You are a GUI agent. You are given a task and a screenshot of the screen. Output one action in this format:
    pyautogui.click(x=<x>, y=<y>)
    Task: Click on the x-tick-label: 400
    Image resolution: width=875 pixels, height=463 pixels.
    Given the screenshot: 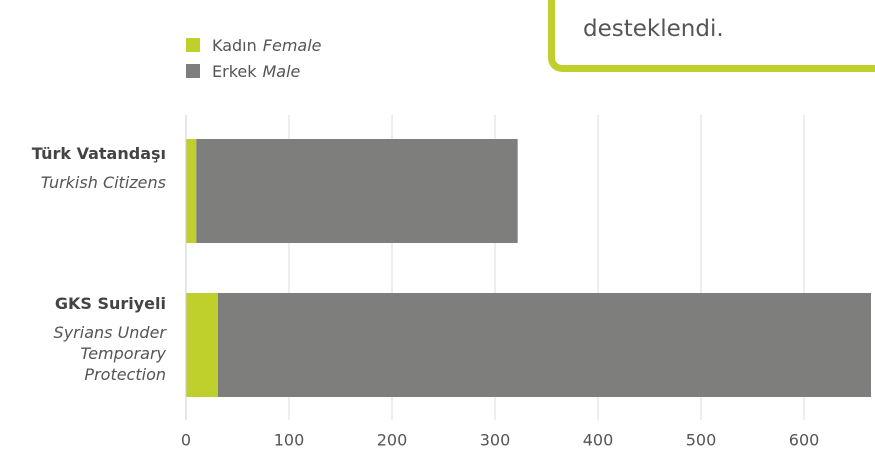 What is the action you would take?
    pyautogui.click(x=598, y=440)
    